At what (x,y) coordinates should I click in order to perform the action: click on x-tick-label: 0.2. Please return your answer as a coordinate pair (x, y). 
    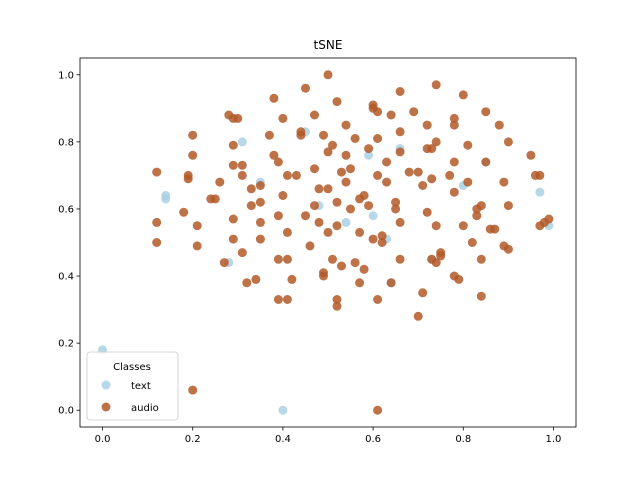
    Looking at the image, I should click on (193, 439).